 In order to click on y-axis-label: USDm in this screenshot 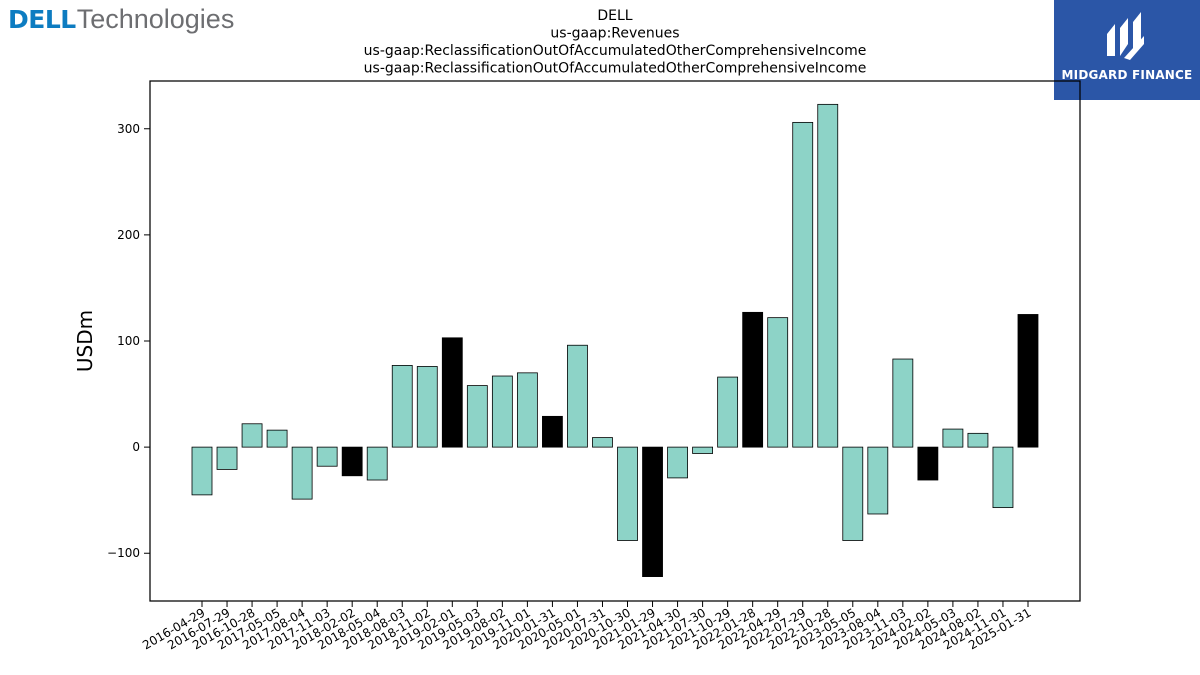, I will do `click(85, 341)`.